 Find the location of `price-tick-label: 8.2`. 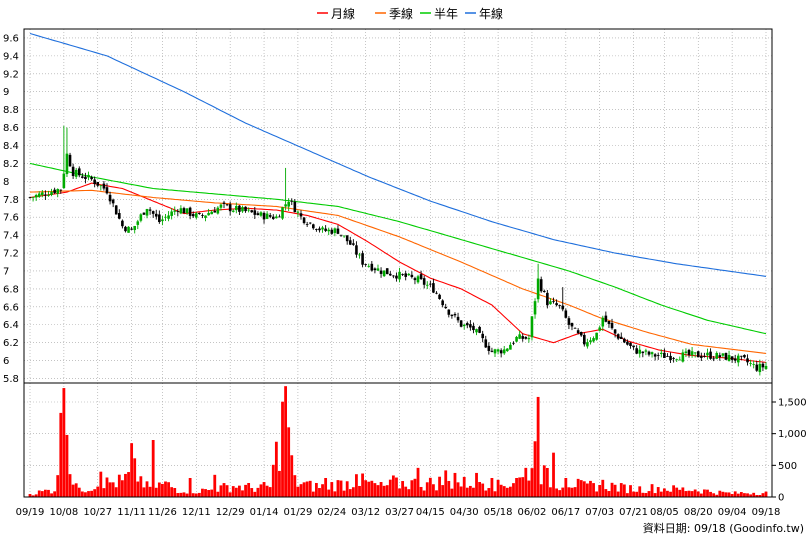

price-tick-label: 8.2 is located at coordinates (11, 164).